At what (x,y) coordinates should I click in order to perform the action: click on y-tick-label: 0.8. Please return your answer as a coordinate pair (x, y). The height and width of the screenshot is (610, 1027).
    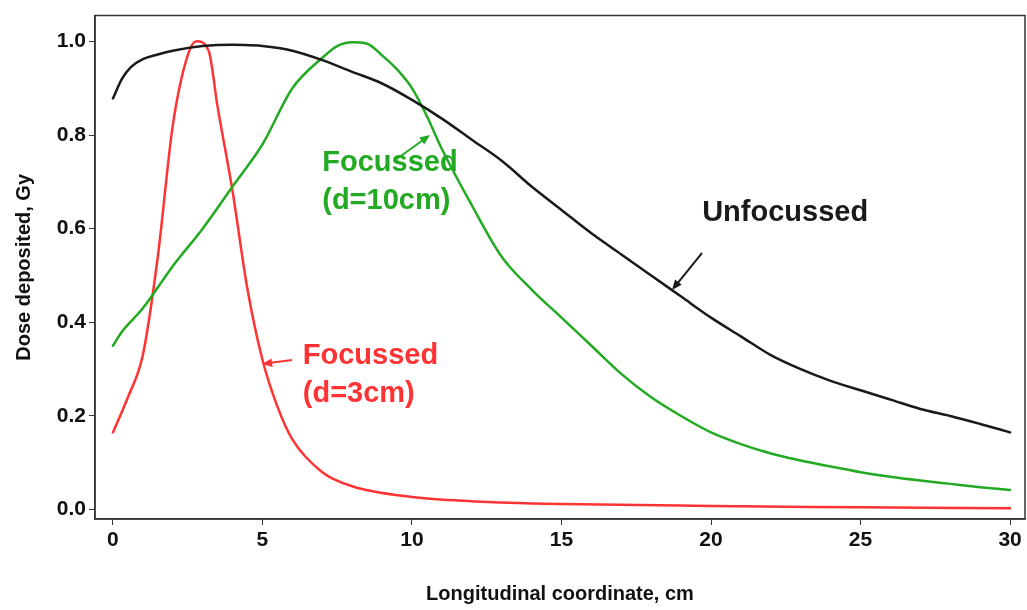
    Looking at the image, I should click on (71, 133).